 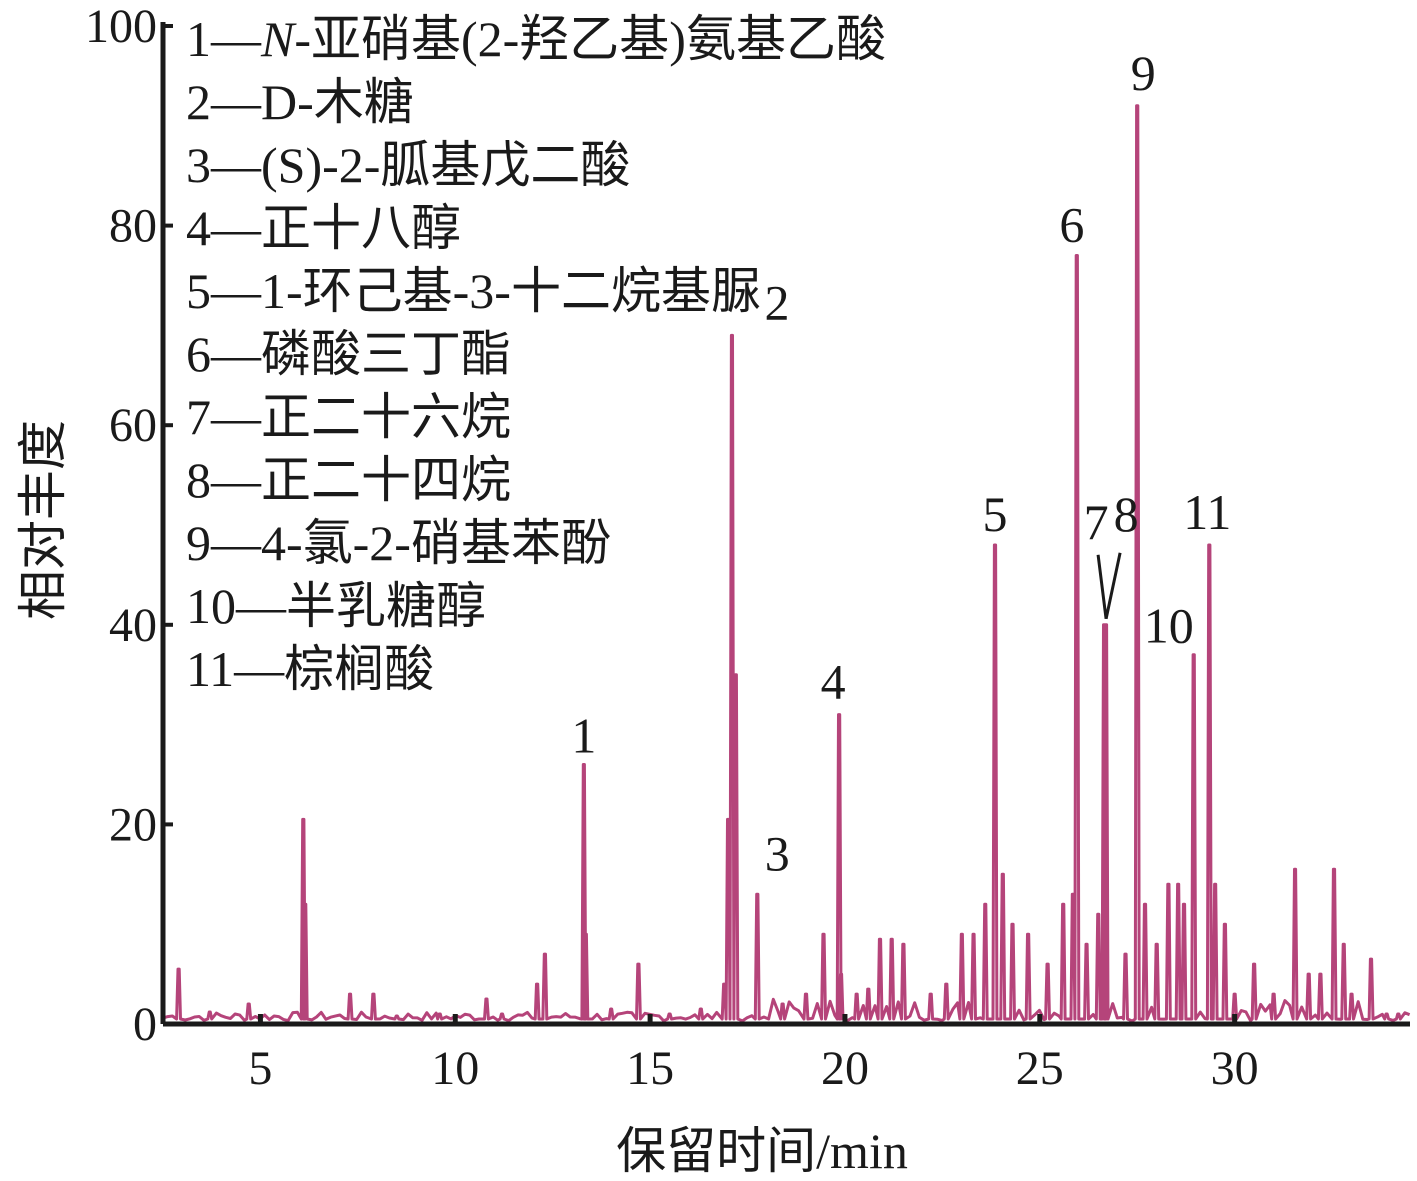 What do you see at coordinates (1096, 522) in the screenshot?
I see `peak-label-7: 7` at bounding box center [1096, 522].